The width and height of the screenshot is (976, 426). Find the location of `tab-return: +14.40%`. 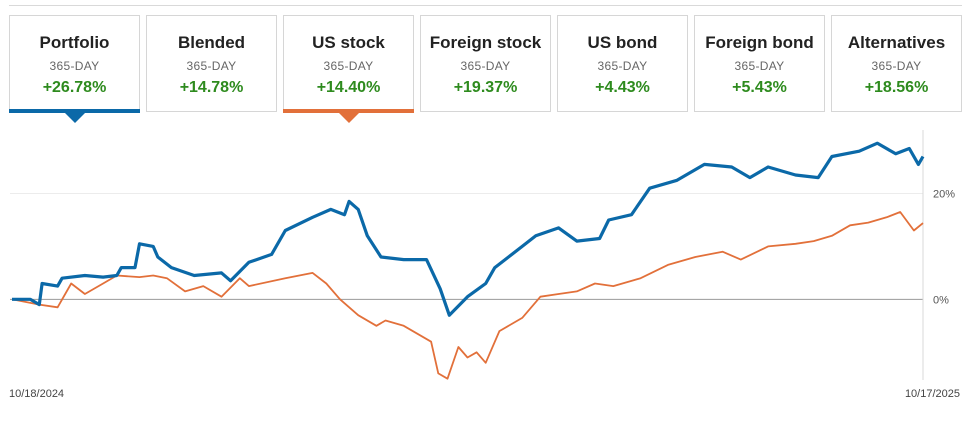

tab-return: +14.40% is located at coordinates (348, 87).